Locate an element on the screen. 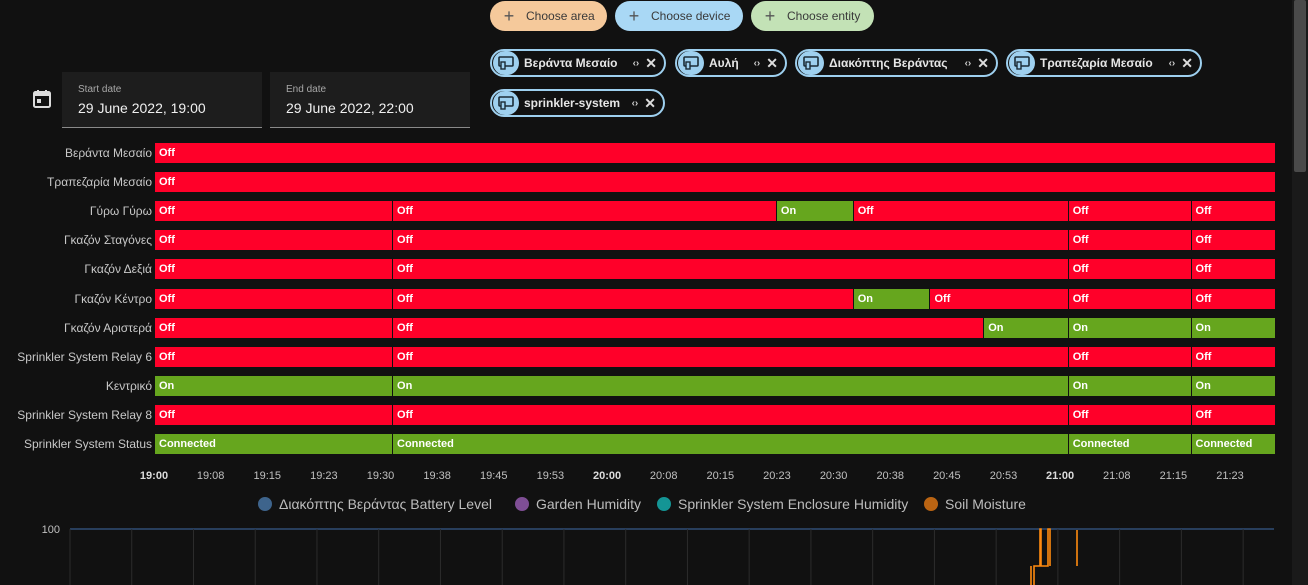 This screenshot has height=585, width=1308. target-chip: Αυλή ‹› ✕ is located at coordinates (731, 63).